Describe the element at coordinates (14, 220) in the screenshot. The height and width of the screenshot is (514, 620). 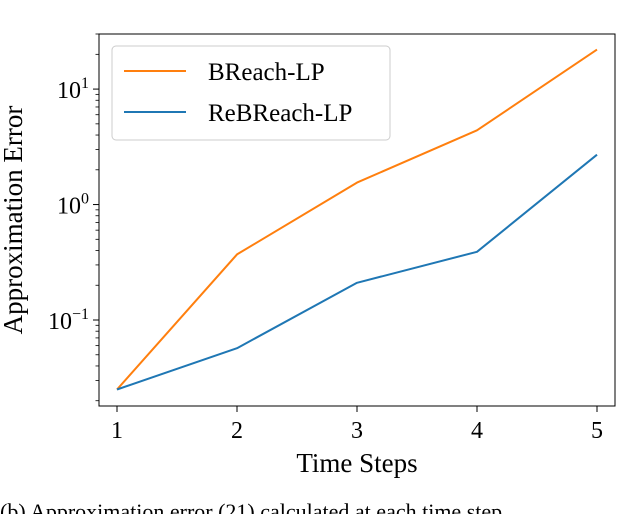
I see `y-axis-label: Approximation Error` at that location.